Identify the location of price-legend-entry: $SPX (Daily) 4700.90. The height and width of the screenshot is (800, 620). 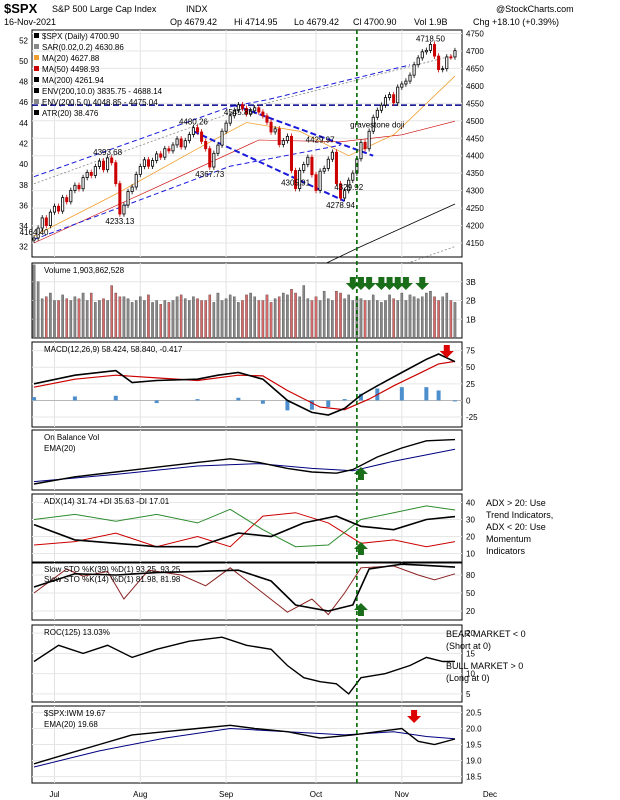
(80, 36).